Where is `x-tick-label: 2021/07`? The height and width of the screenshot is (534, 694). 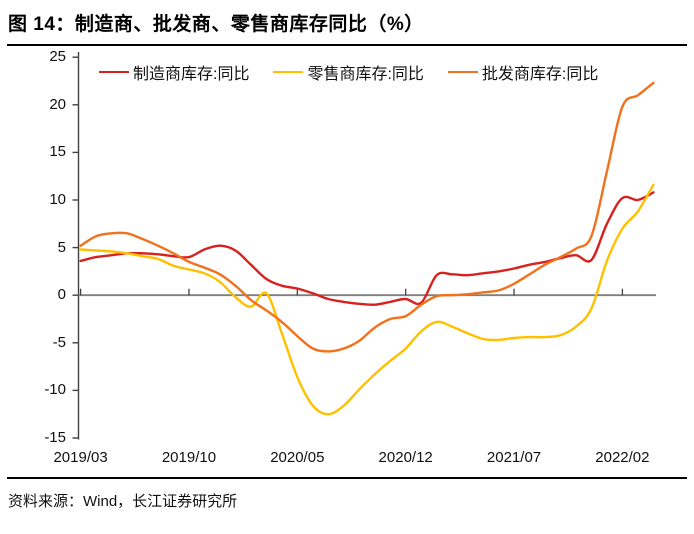
x-tick-label: 2021/07 is located at coordinates (514, 457).